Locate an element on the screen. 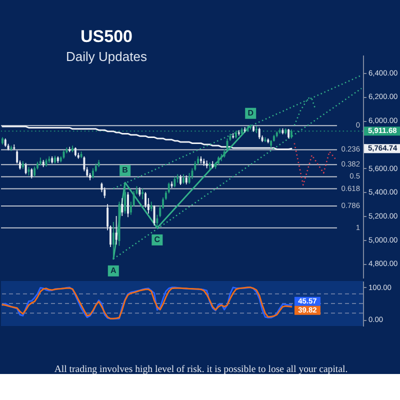 This screenshot has width=400, height=400. annotation: C is located at coordinates (157, 239).